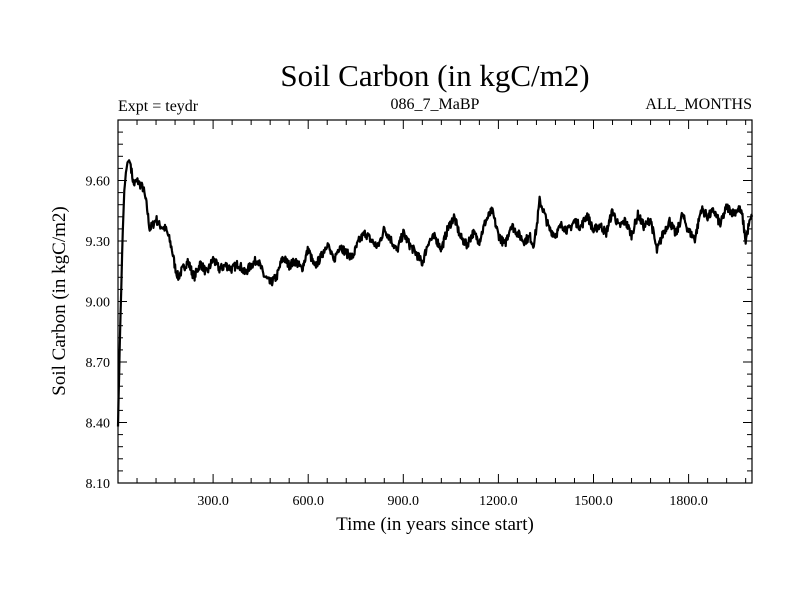 The width and height of the screenshot is (800, 600). I want to click on x-tick-label: 1500.0, so click(593, 501).